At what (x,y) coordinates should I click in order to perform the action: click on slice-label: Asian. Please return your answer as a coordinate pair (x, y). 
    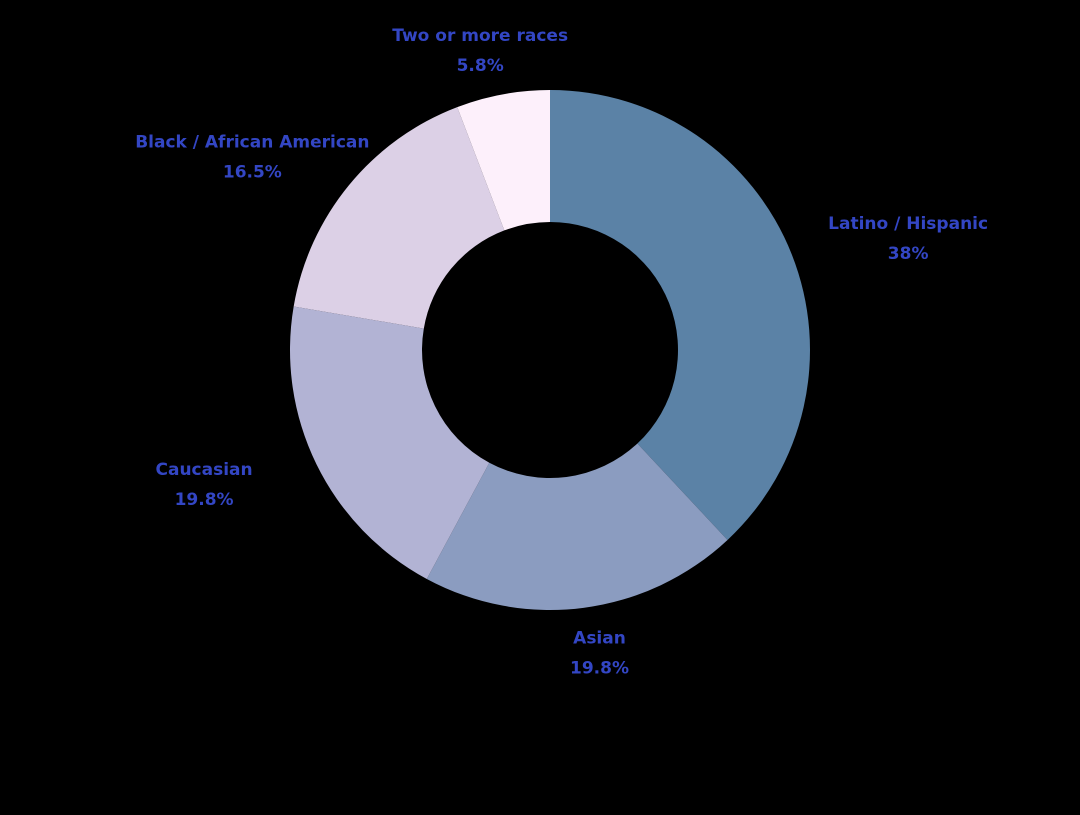
    Looking at the image, I should click on (599, 638).